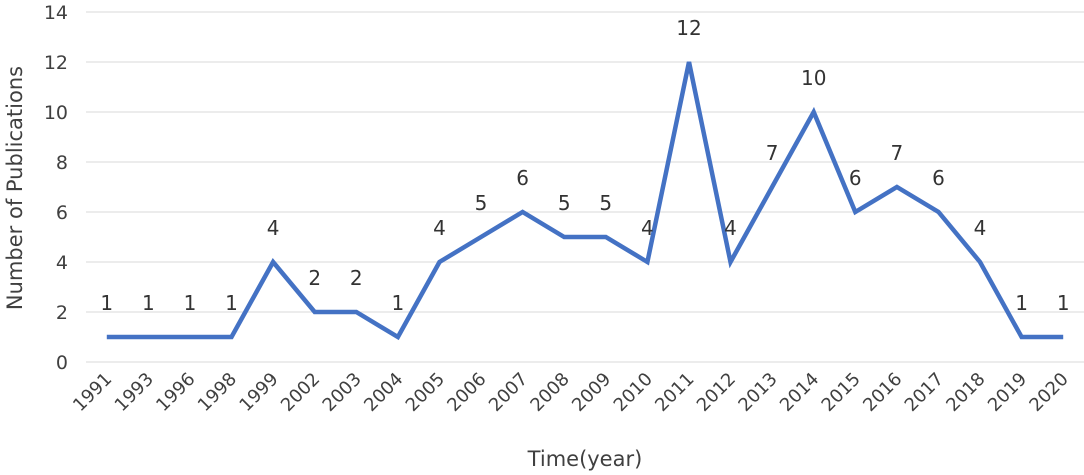 The height and width of the screenshot is (475, 1084). What do you see at coordinates (1007, 392) in the screenshot?
I see `x-tick-label: 2019` at bounding box center [1007, 392].